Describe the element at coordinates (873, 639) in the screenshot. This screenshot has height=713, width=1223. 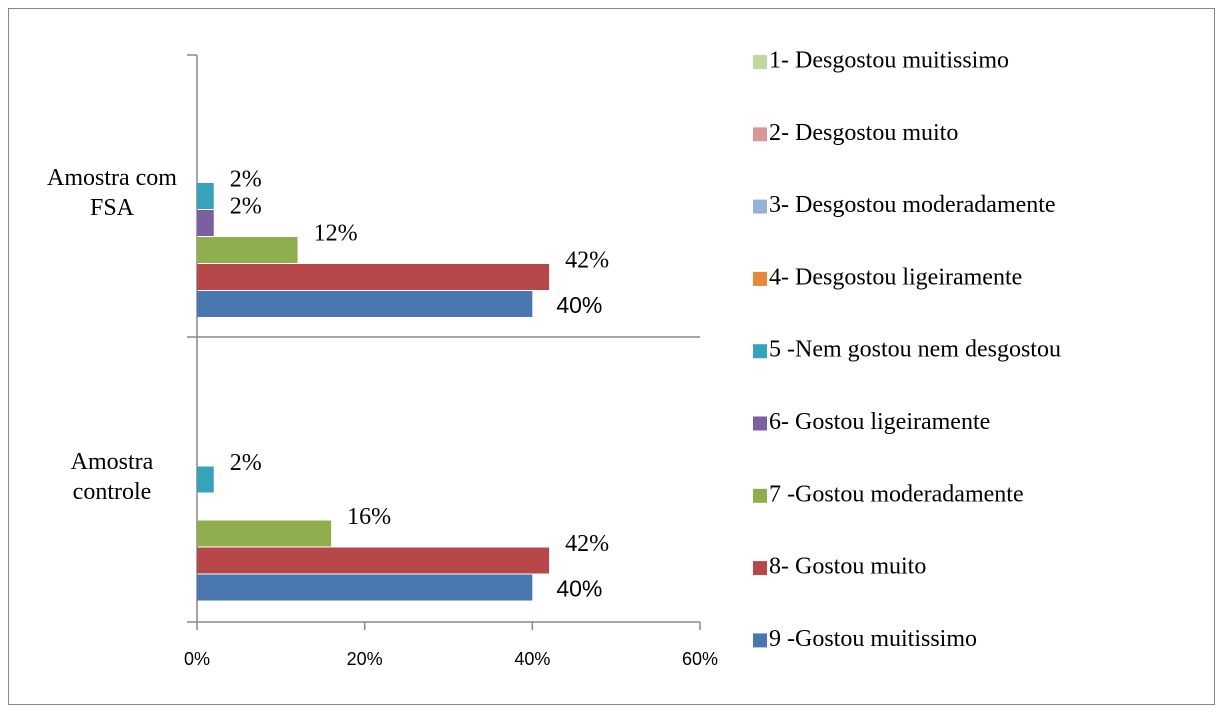
I see `legend-label: 9 -Gostou muitissimo` at that location.